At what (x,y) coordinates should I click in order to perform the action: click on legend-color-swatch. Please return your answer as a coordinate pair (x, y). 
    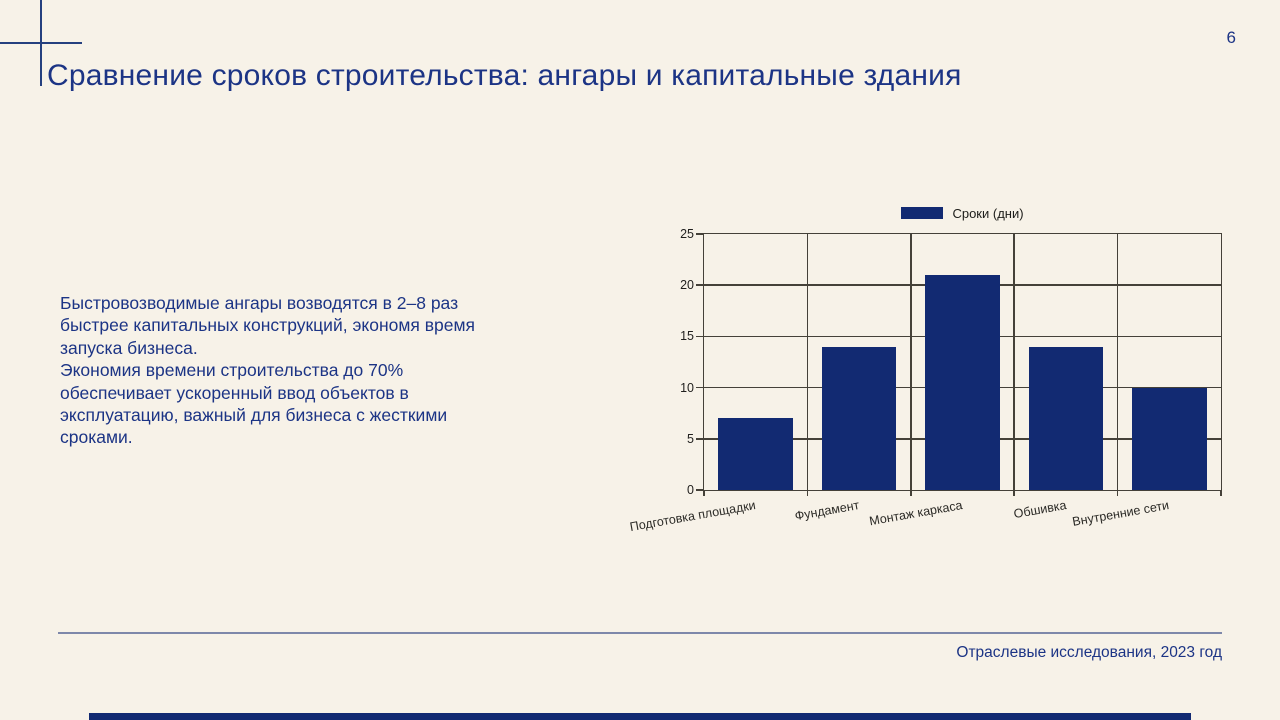
    Looking at the image, I should click on (922, 213).